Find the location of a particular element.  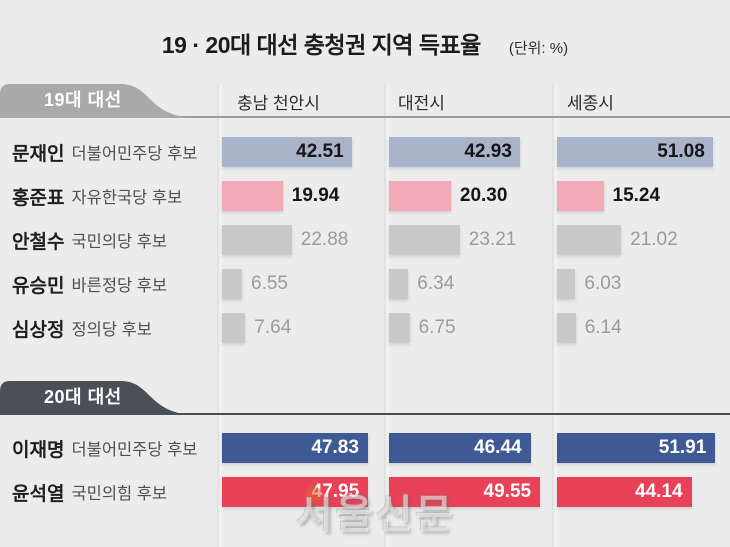

bar-cell: 19.94 is located at coordinates (280, 196).